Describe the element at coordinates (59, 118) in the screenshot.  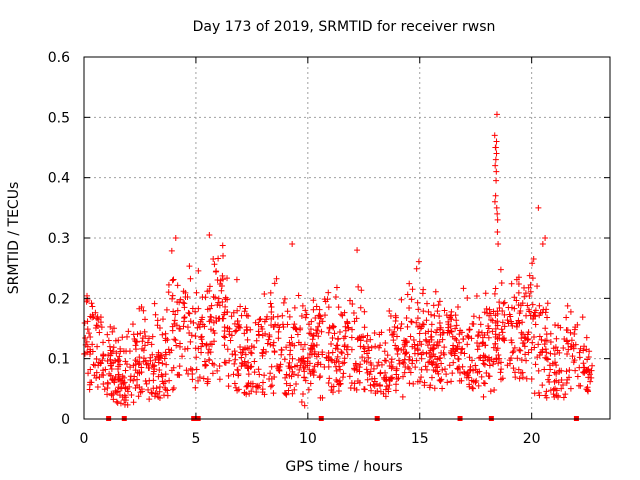
I see `y-tick-label: 0.5` at that location.